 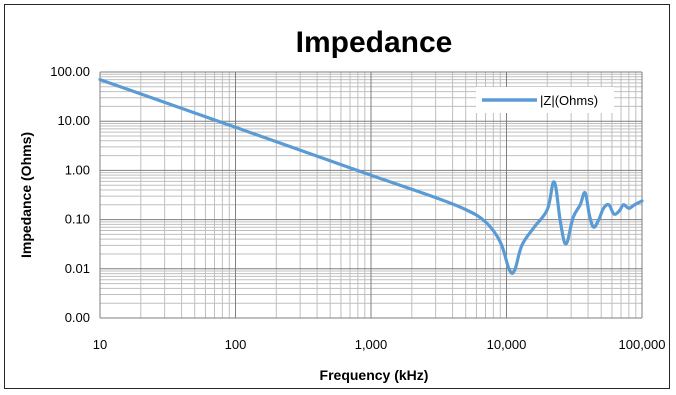 I want to click on legend: |Z|(Ohms), so click(x=545, y=100).